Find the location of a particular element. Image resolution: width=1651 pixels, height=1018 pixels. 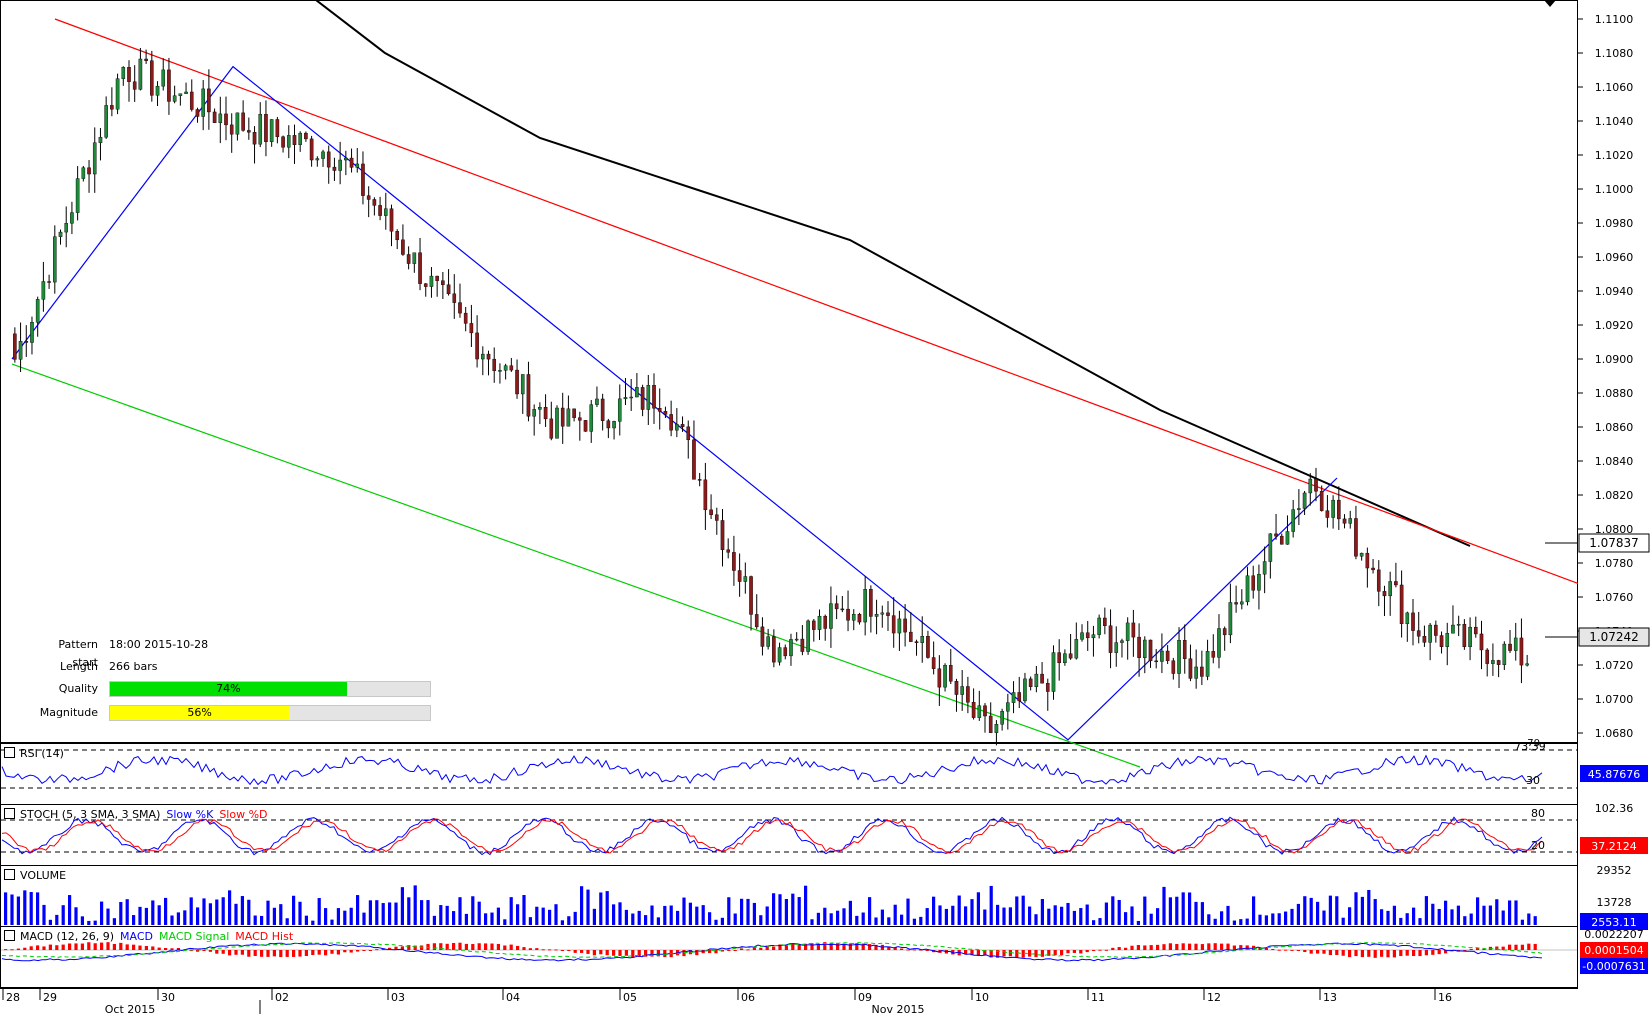

price-tick-label: 1.1020 is located at coordinates (1614, 155).